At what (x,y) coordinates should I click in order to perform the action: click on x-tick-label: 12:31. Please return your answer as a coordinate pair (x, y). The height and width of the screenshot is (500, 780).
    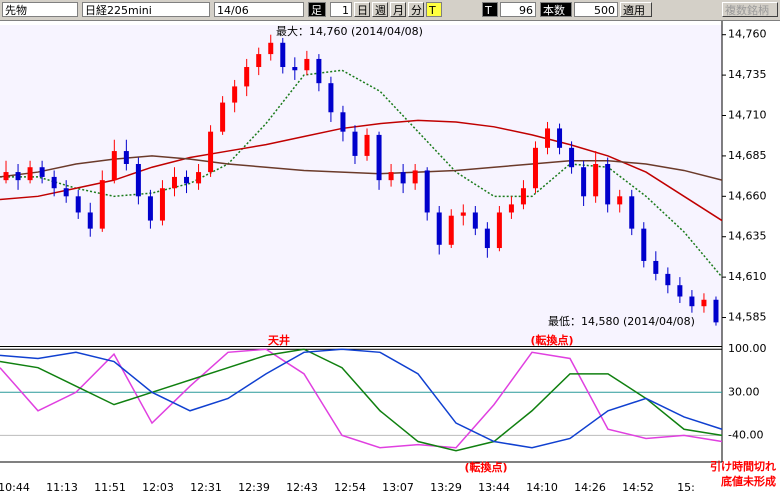
    Looking at the image, I should click on (206, 487).